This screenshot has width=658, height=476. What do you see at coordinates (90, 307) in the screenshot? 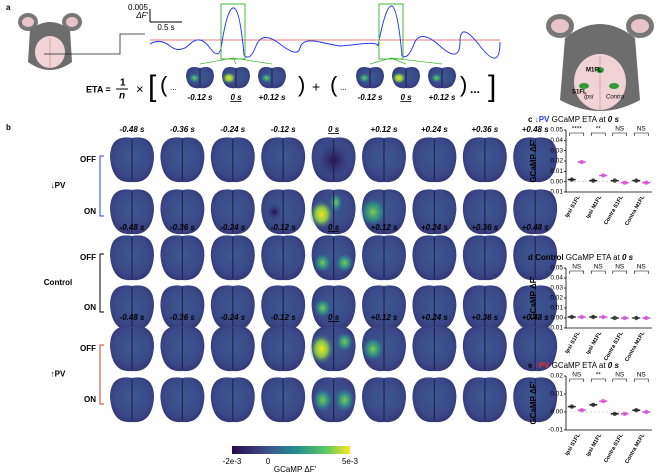
I see `row-label: ON` at bounding box center [90, 307].